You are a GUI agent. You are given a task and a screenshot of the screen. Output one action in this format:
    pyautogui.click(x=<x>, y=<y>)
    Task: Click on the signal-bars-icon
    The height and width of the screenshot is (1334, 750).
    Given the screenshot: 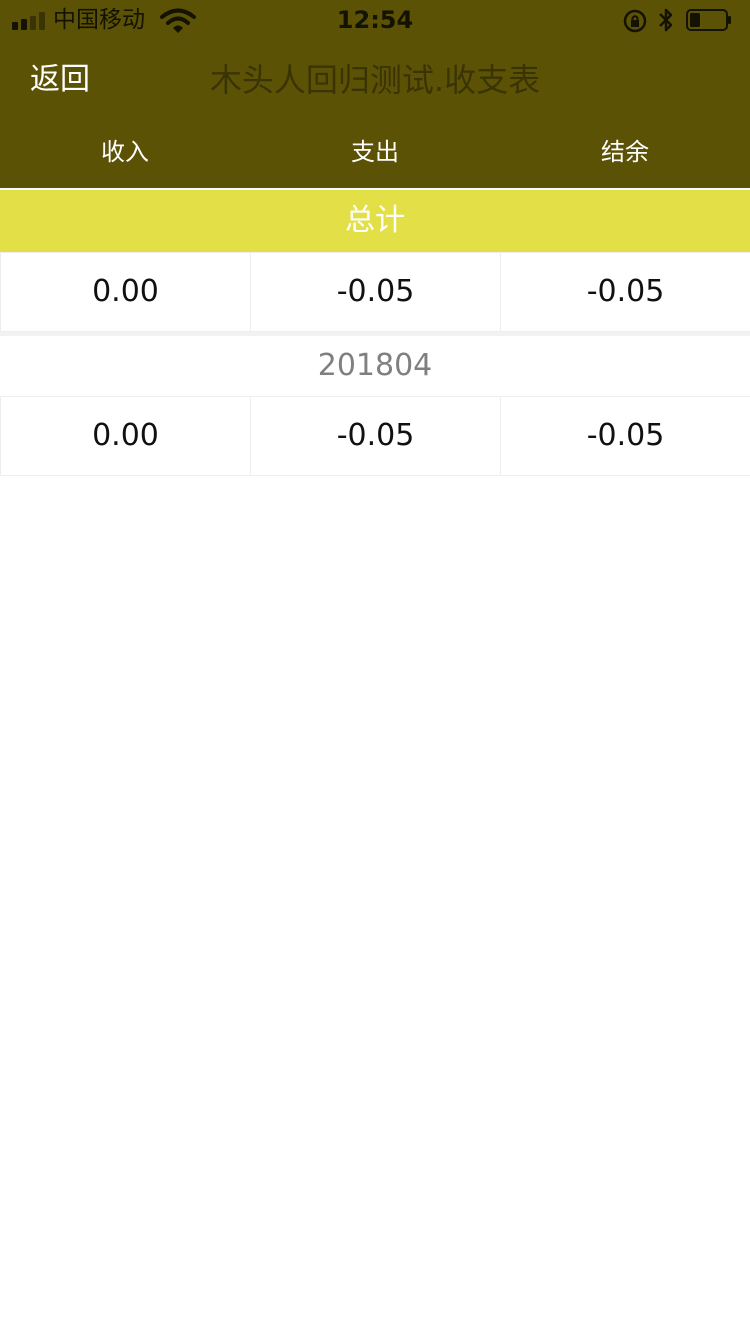 What is the action you would take?
    pyautogui.click(x=30, y=21)
    